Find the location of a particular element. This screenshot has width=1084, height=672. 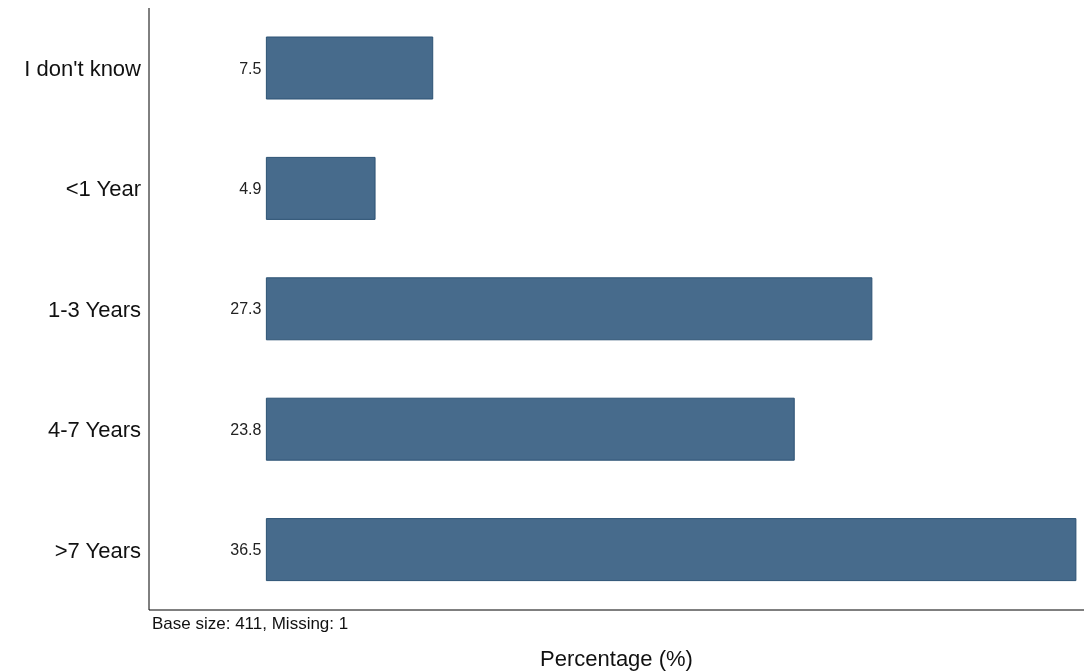

data-label: 7.5 is located at coordinates (250, 68).